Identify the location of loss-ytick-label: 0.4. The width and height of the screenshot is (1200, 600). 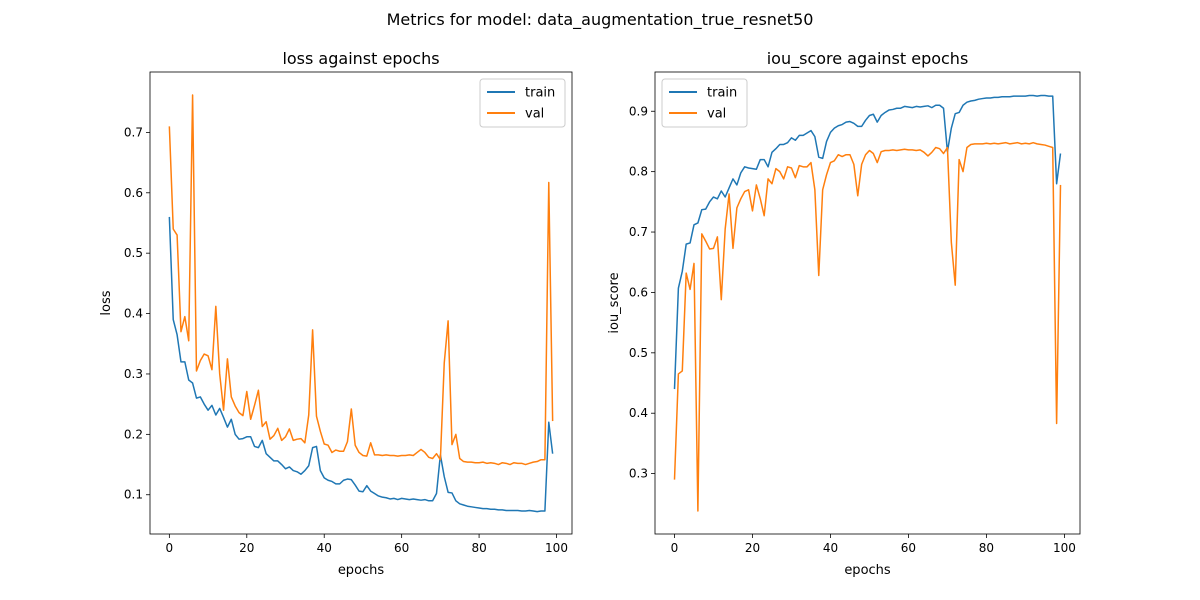
(133, 314).